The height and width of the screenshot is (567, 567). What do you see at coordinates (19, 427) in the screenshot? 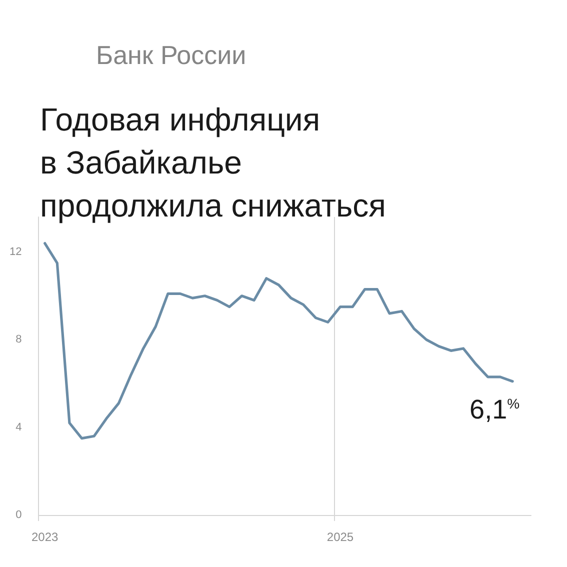
I see `y-tick-label: 4` at bounding box center [19, 427].